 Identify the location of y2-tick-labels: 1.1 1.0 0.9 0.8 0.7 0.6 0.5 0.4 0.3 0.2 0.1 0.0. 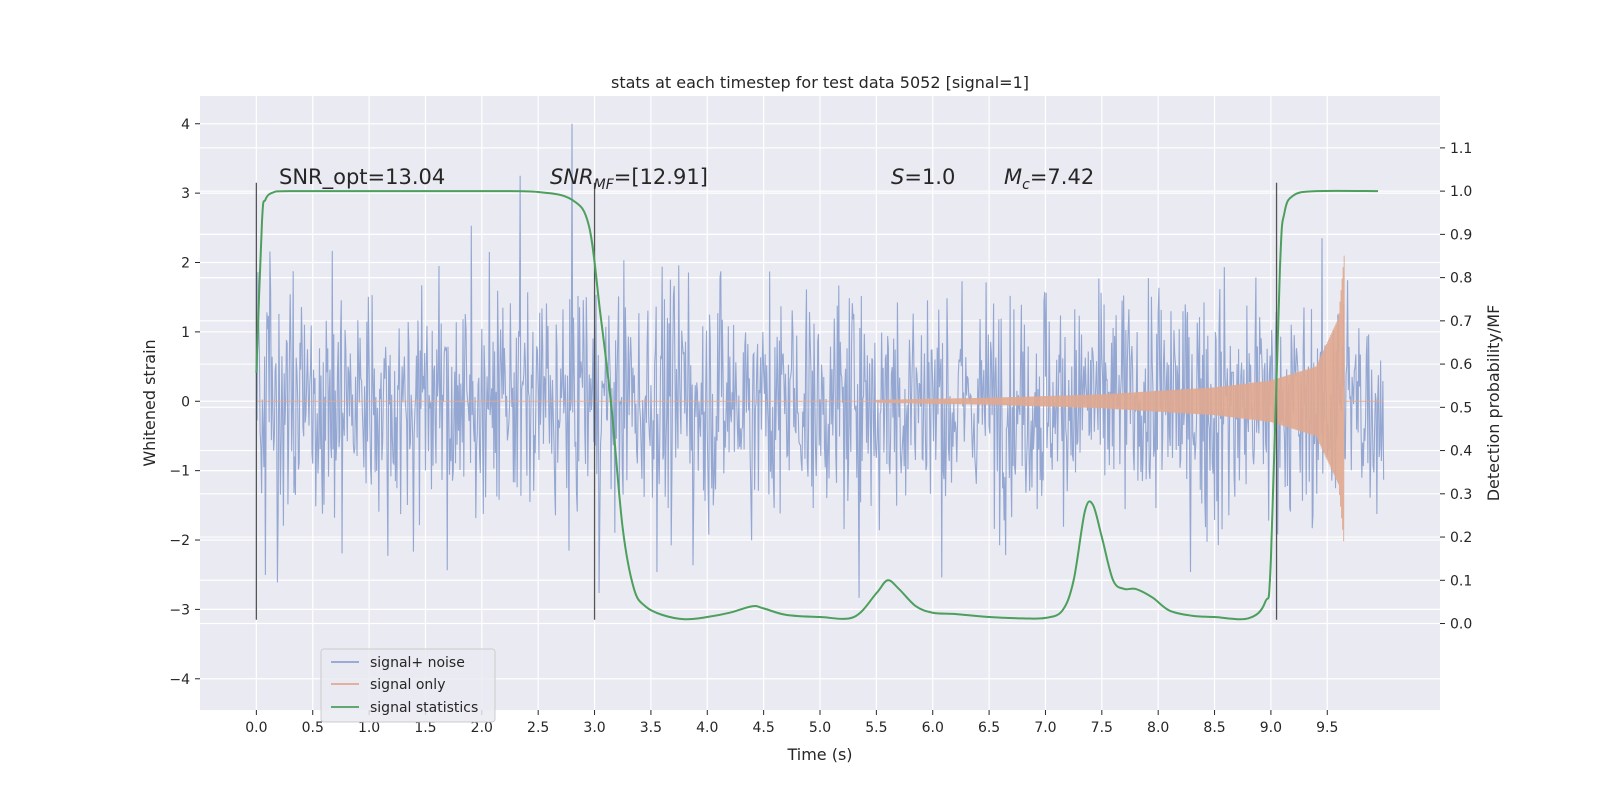
(1456, 387).